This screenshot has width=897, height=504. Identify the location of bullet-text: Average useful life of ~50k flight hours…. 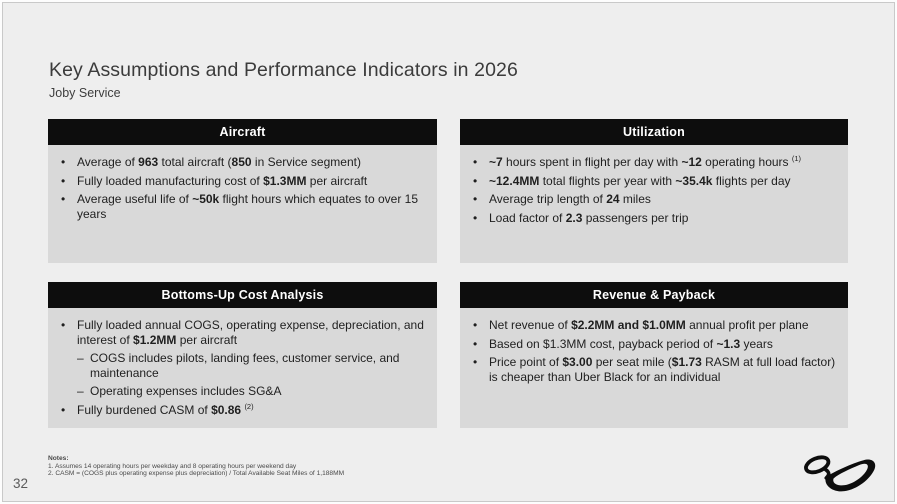
(248, 206).